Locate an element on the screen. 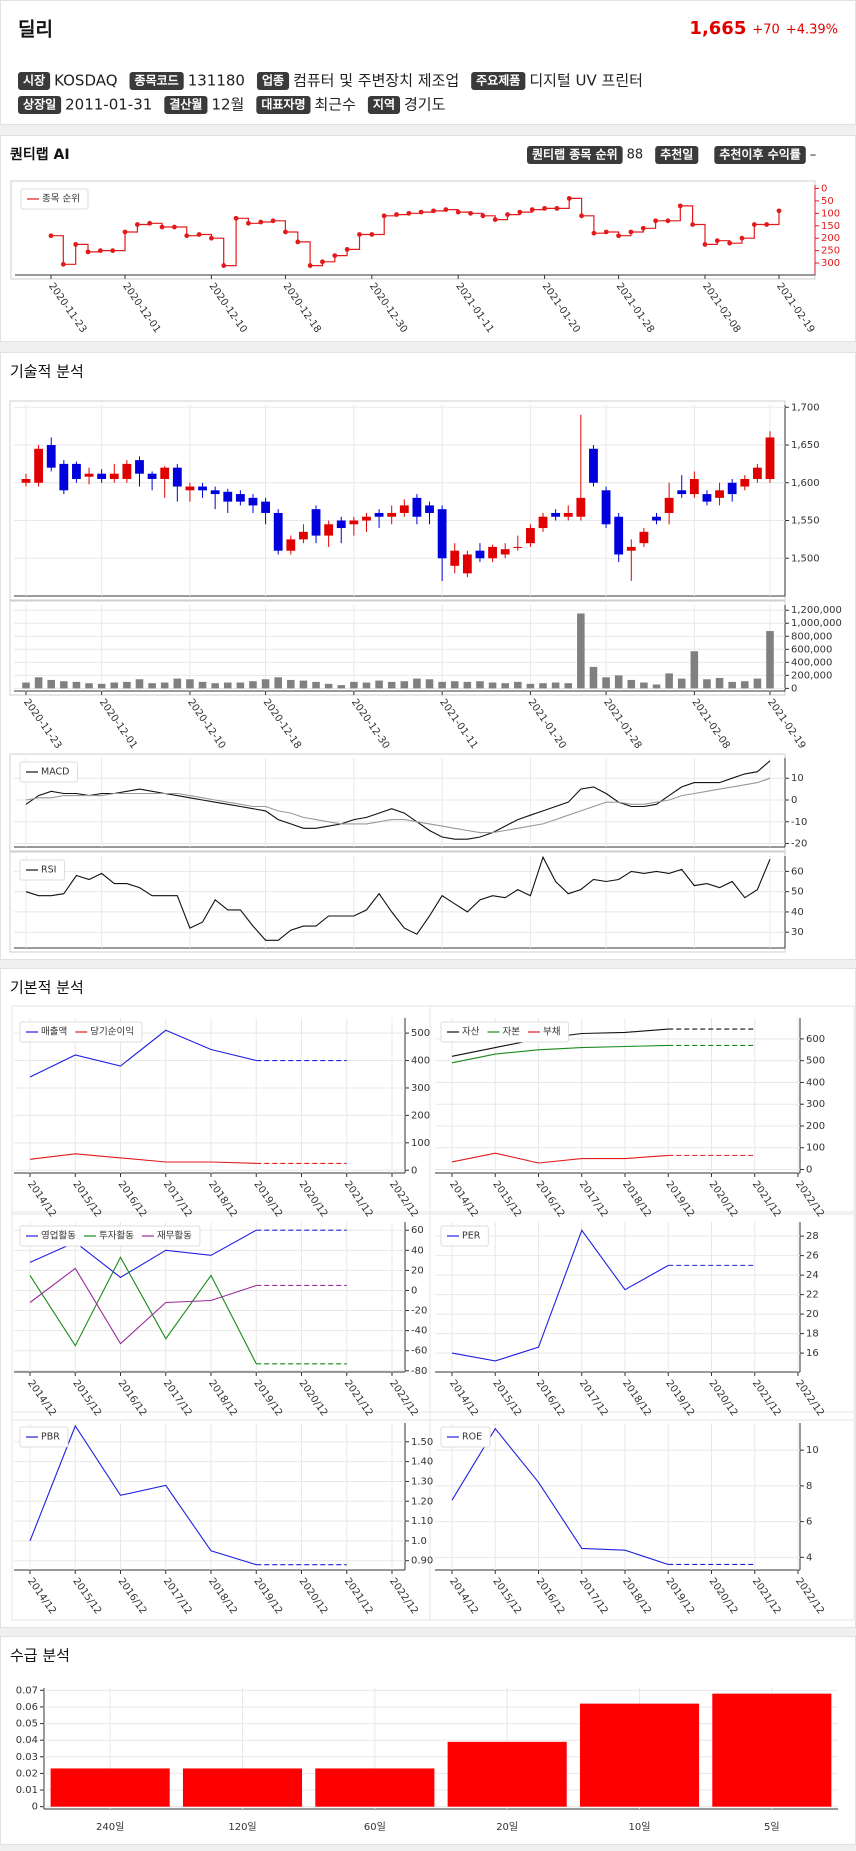  legend-label: 부채 is located at coordinates (551, 1032).